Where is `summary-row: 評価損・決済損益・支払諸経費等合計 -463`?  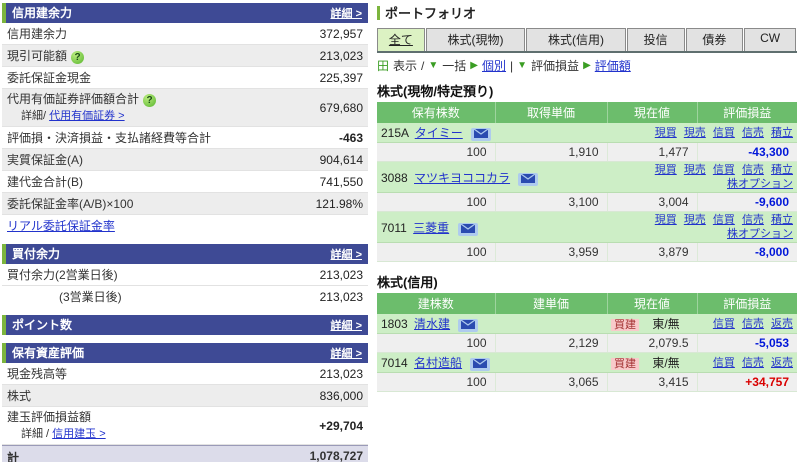
summary-row: 評価損・決済損益・支払諸経費等合計 -463 is located at coordinates (185, 138).